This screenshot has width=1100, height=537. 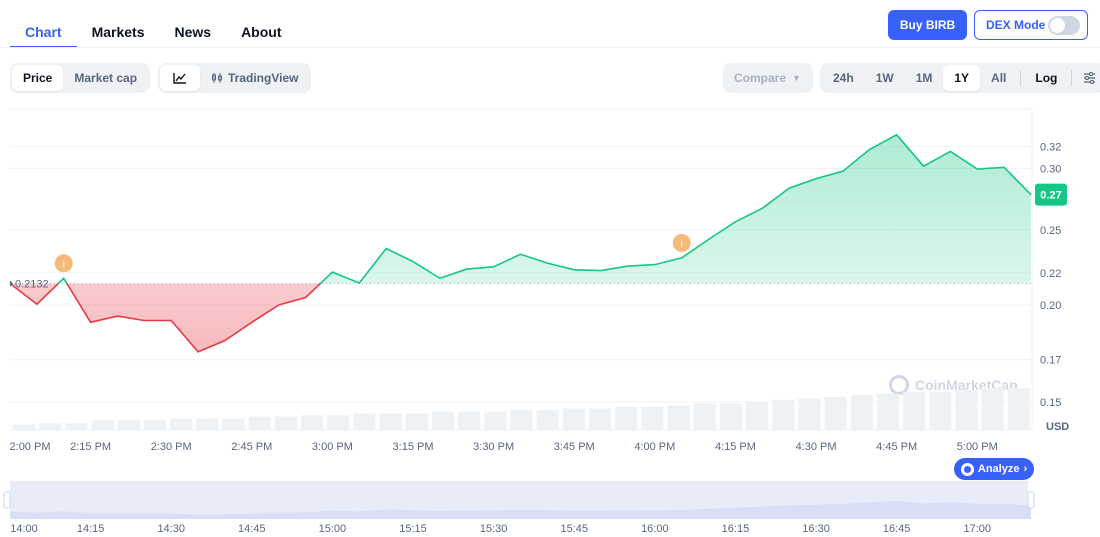 What do you see at coordinates (1046, 78) in the screenshot?
I see `log-scale-button: Log` at bounding box center [1046, 78].